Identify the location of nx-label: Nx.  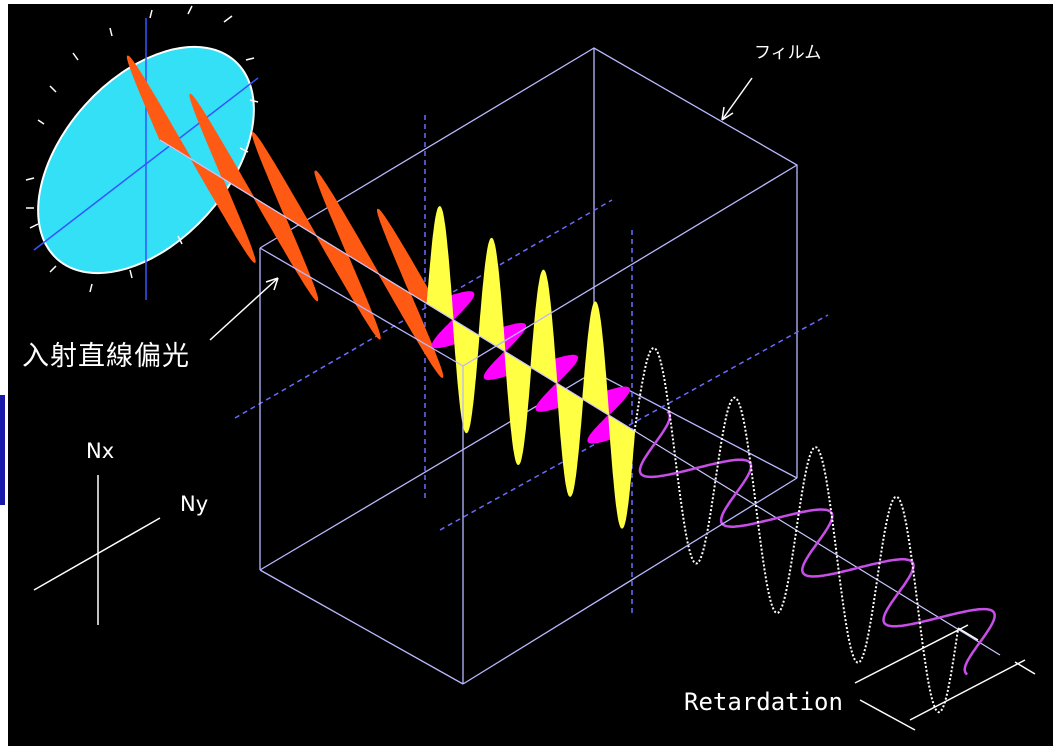
(100, 451).